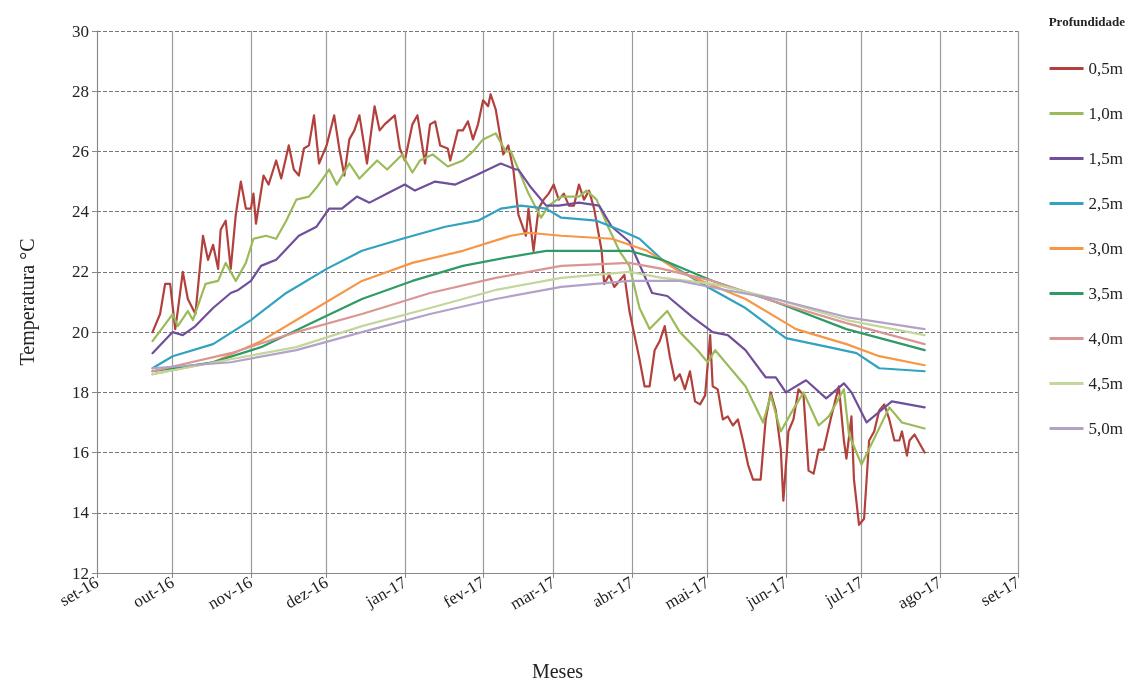 Image resolution: width=1138 pixels, height=688 pixels. What do you see at coordinates (1106, 383) in the screenshot?
I see `legend-label: 4,5m` at bounding box center [1106, 383].